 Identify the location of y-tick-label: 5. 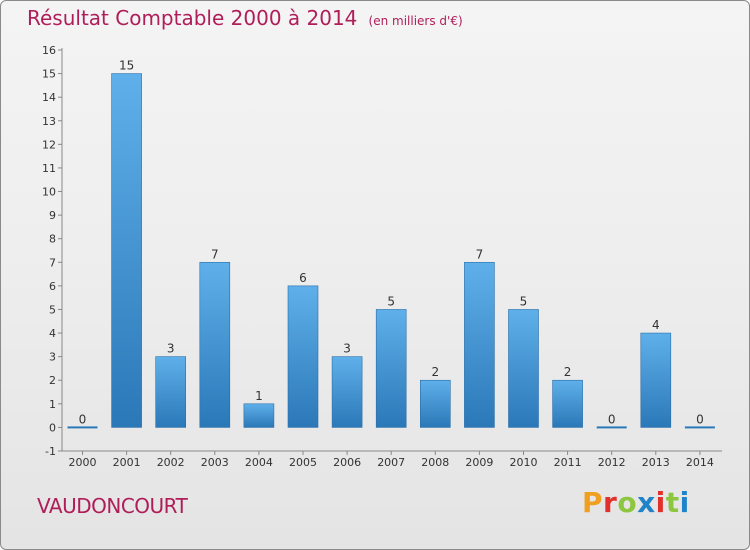
(52, 309).